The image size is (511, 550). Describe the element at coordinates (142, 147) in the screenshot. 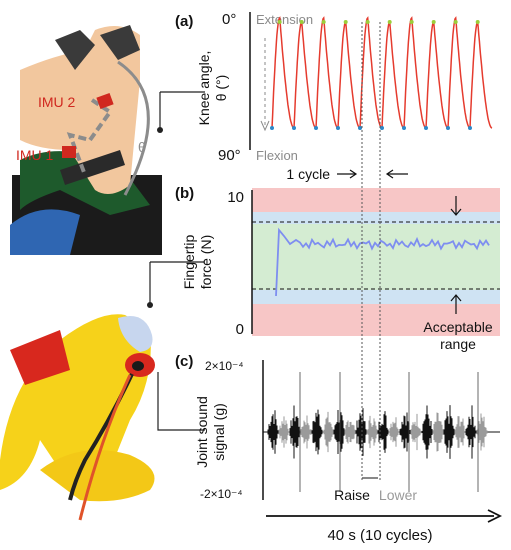

I see `theta-symbol: θ` at that location.